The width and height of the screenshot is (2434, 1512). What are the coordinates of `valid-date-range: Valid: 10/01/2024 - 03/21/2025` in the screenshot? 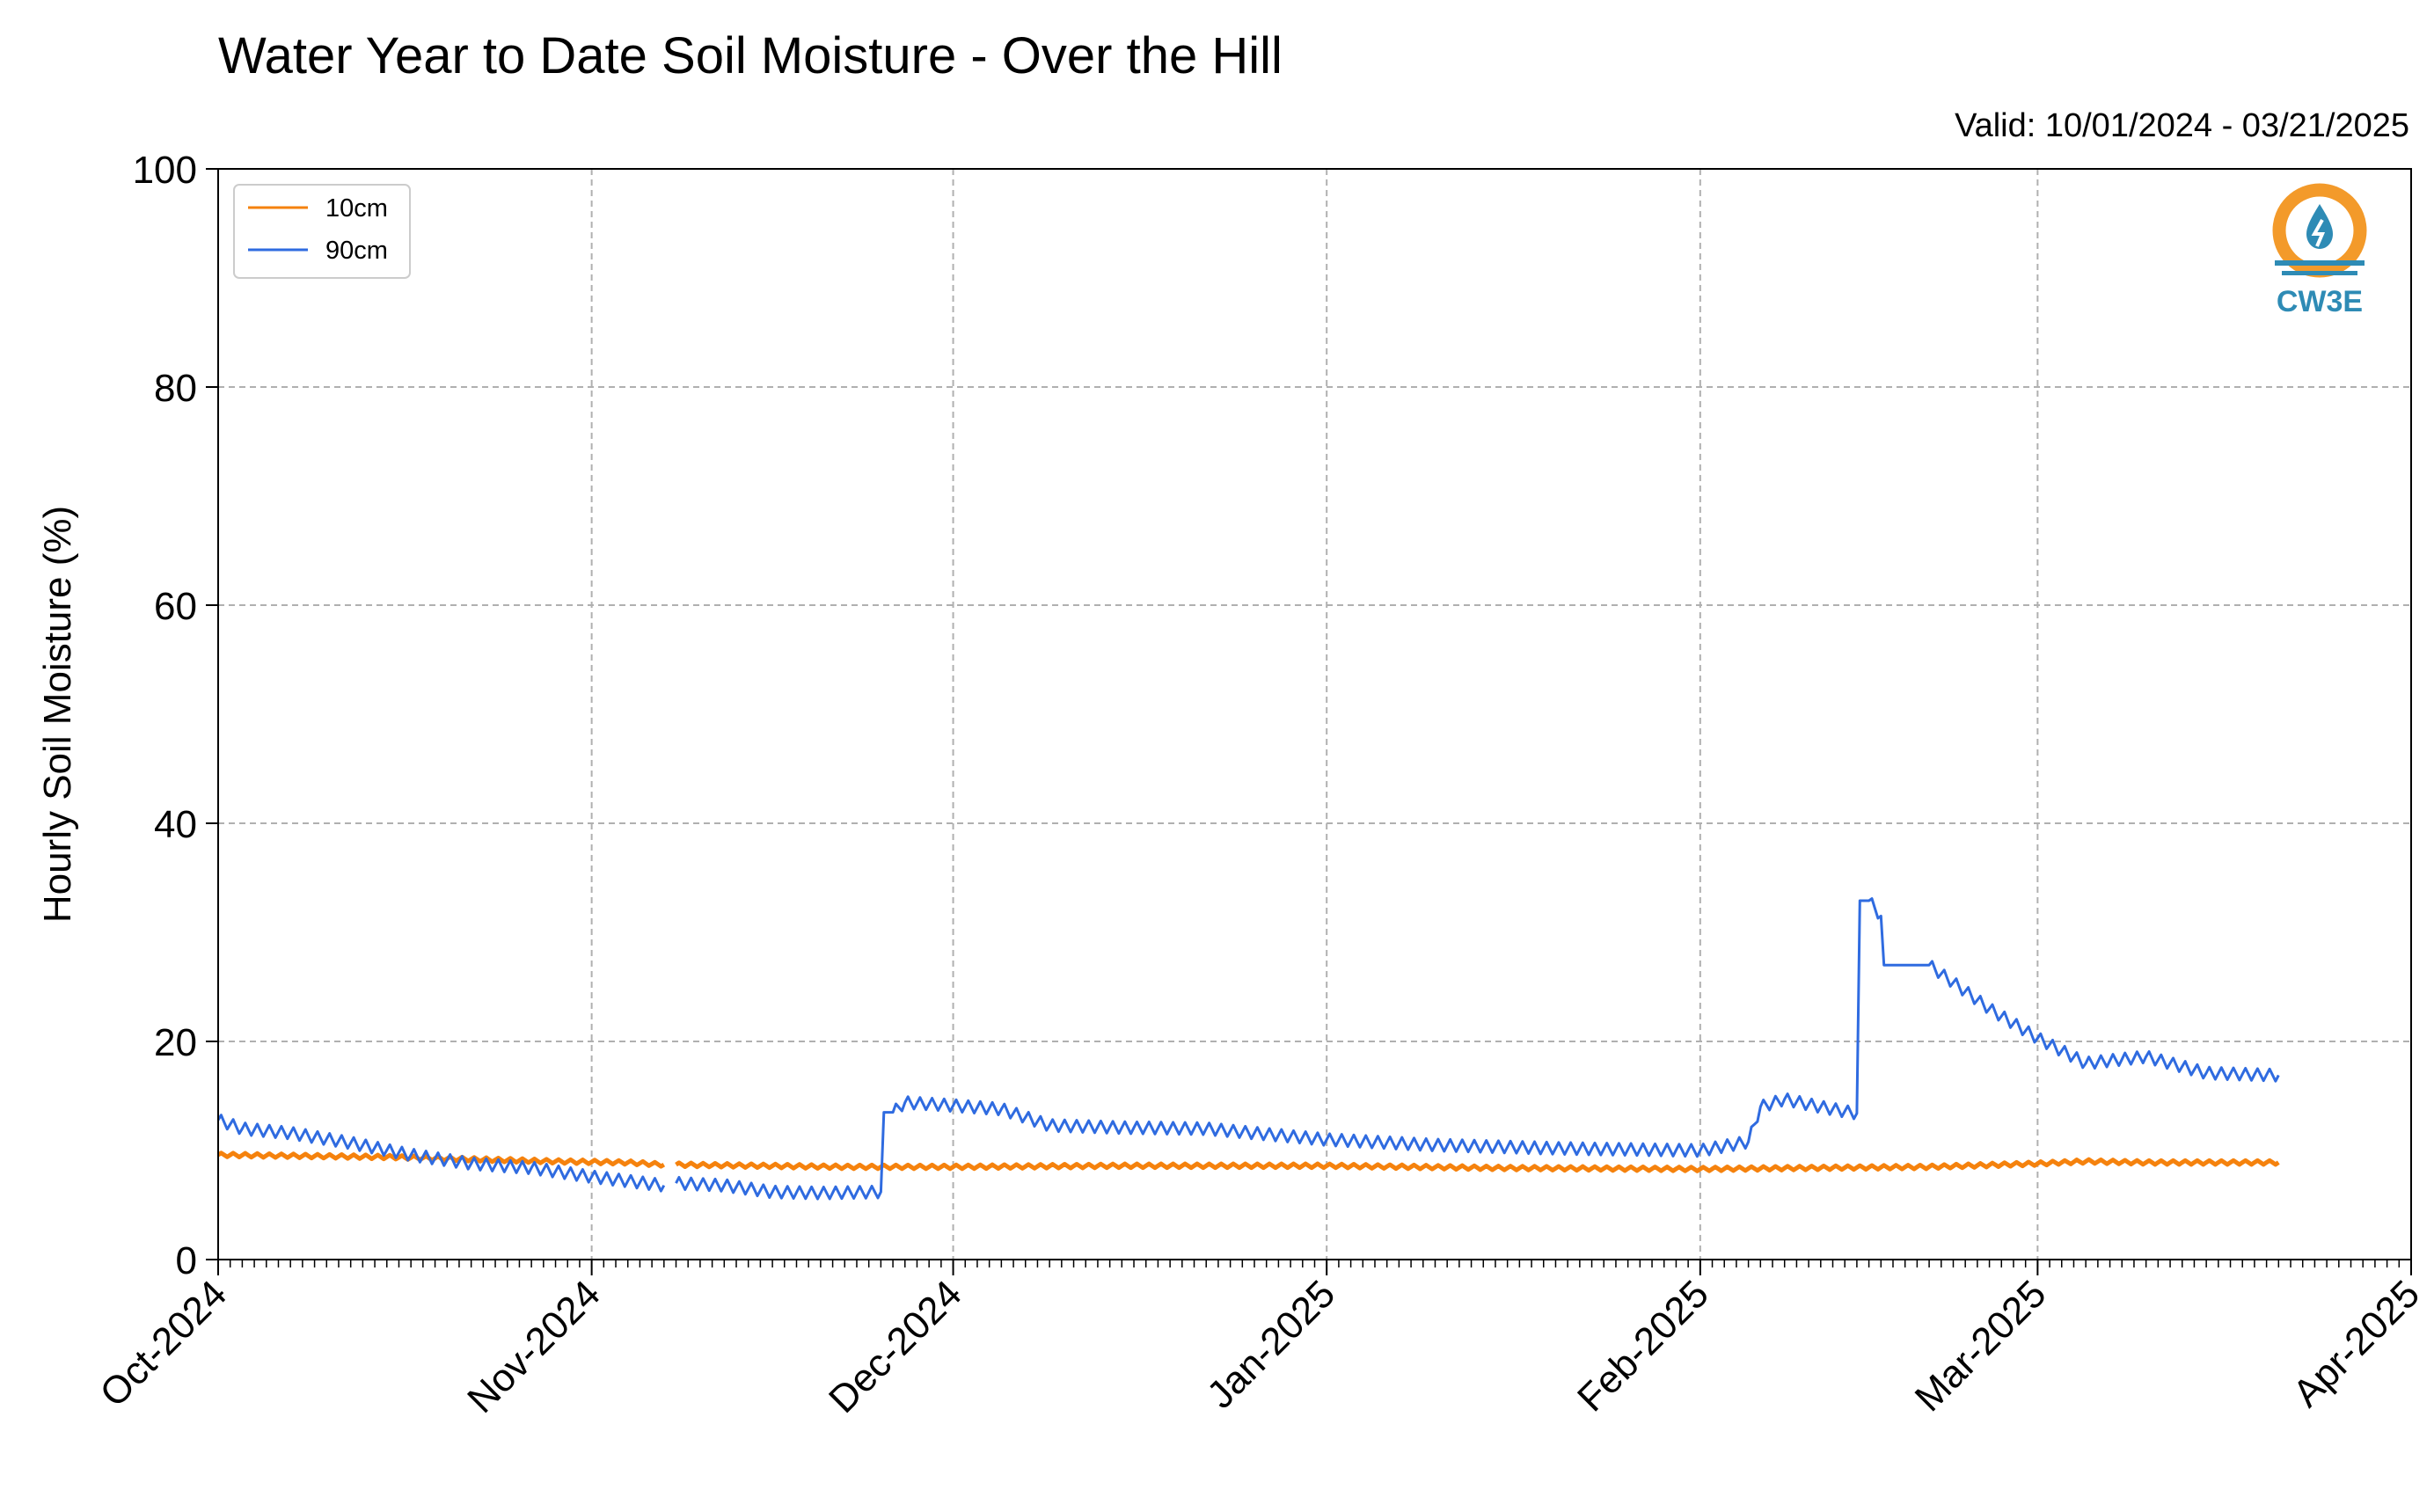 It's located at (2182, 125).